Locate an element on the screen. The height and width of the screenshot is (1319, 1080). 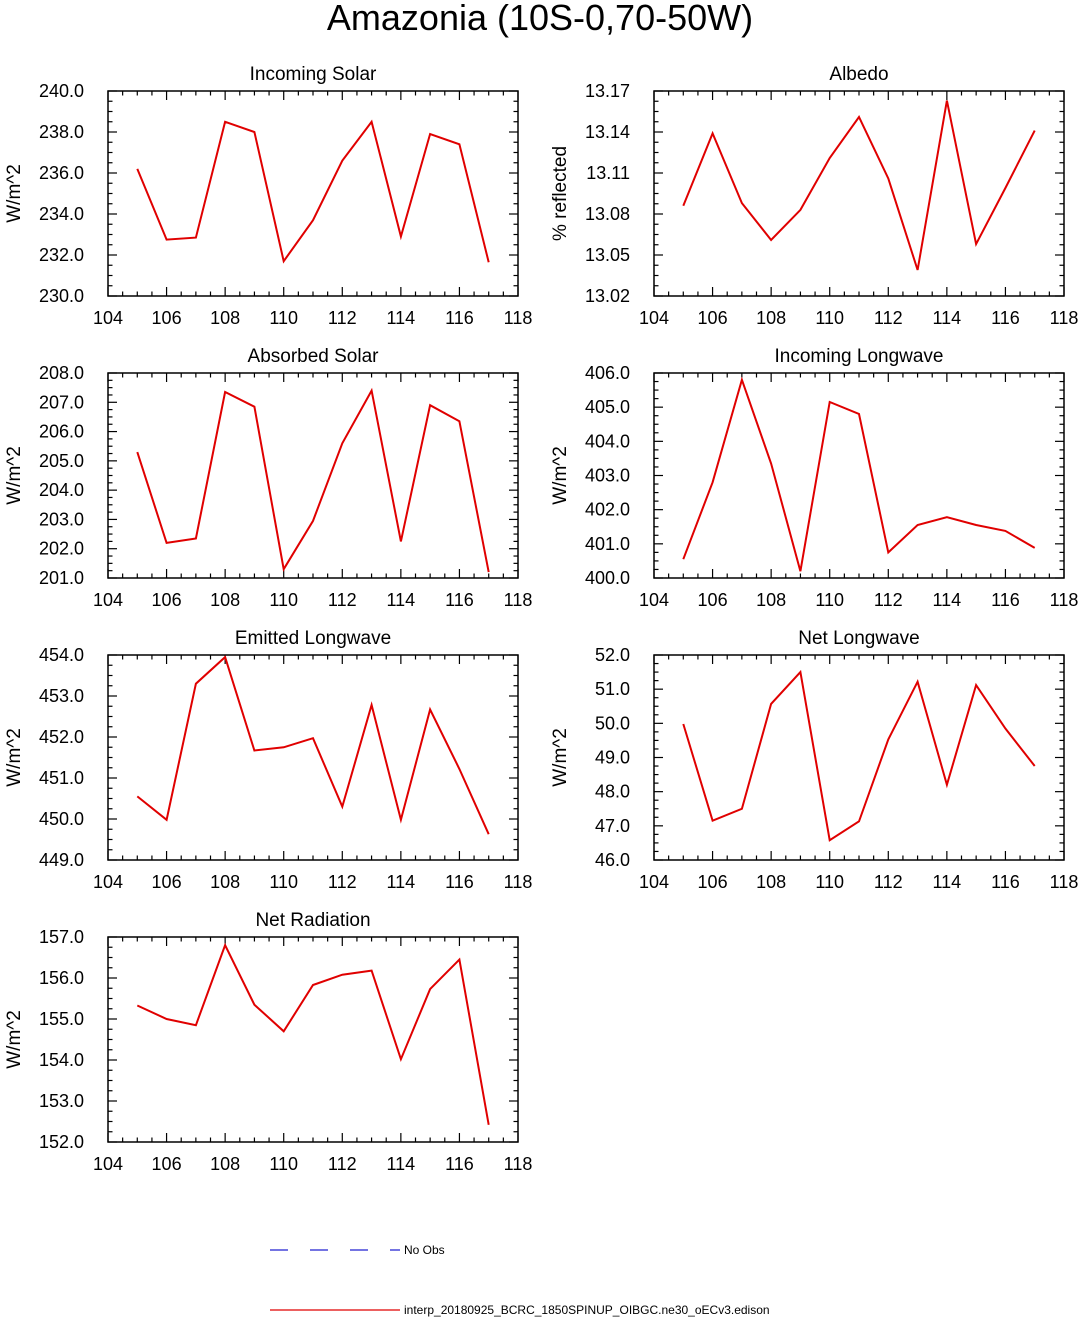
y-tick-label: 205.0 is located at coordinates (61, 461).